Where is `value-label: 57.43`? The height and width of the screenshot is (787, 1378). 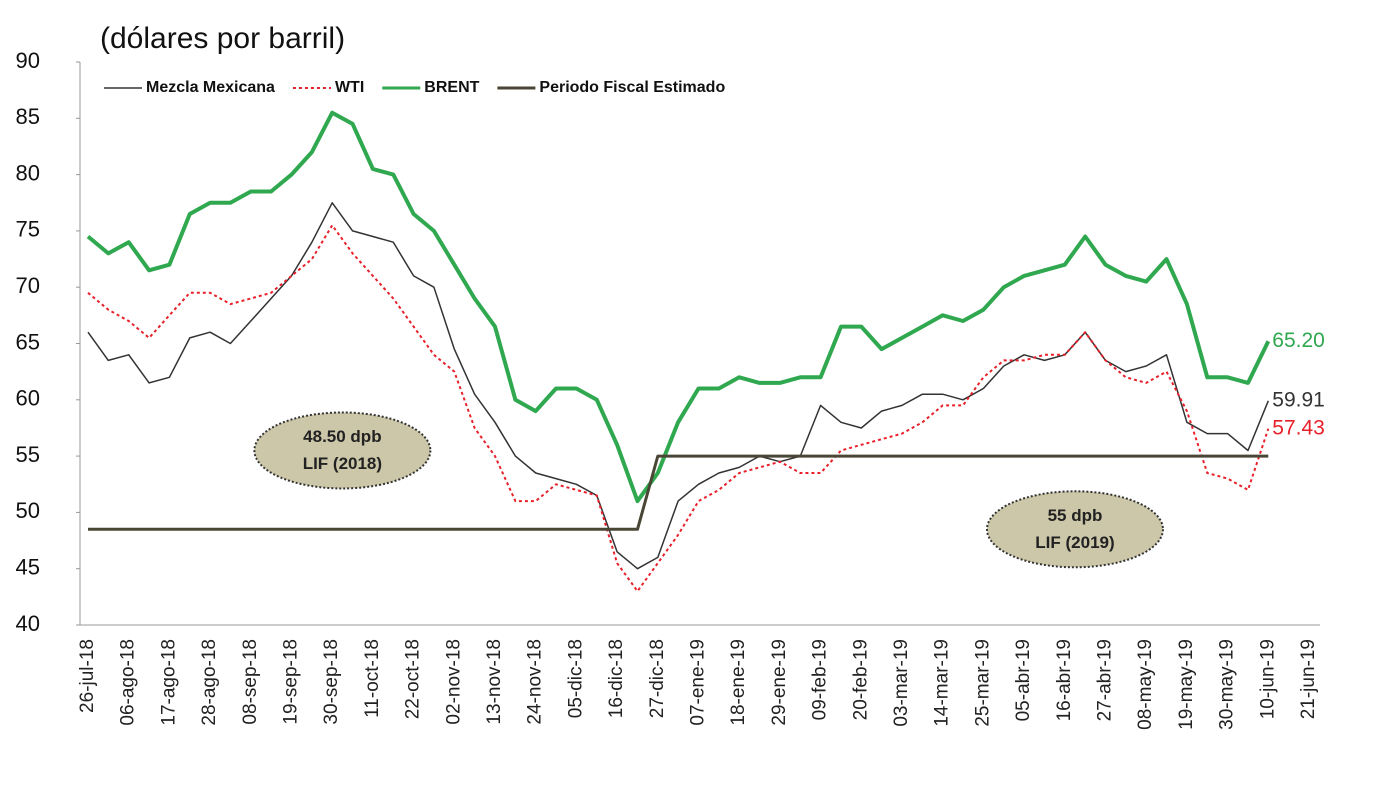 value-label: 57.43 is located at coordinates (1298, 427).